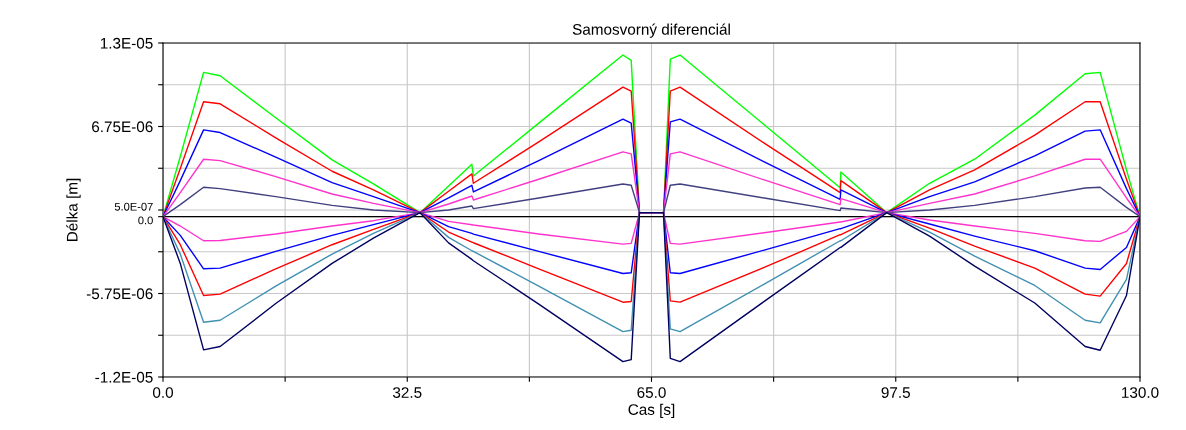 This screenshot has height=430, width=1186. What do you see at coordinates (145, 220) in the screenshot?
I see `y-tick-label: 0.0` at bounding box center [145, 220].